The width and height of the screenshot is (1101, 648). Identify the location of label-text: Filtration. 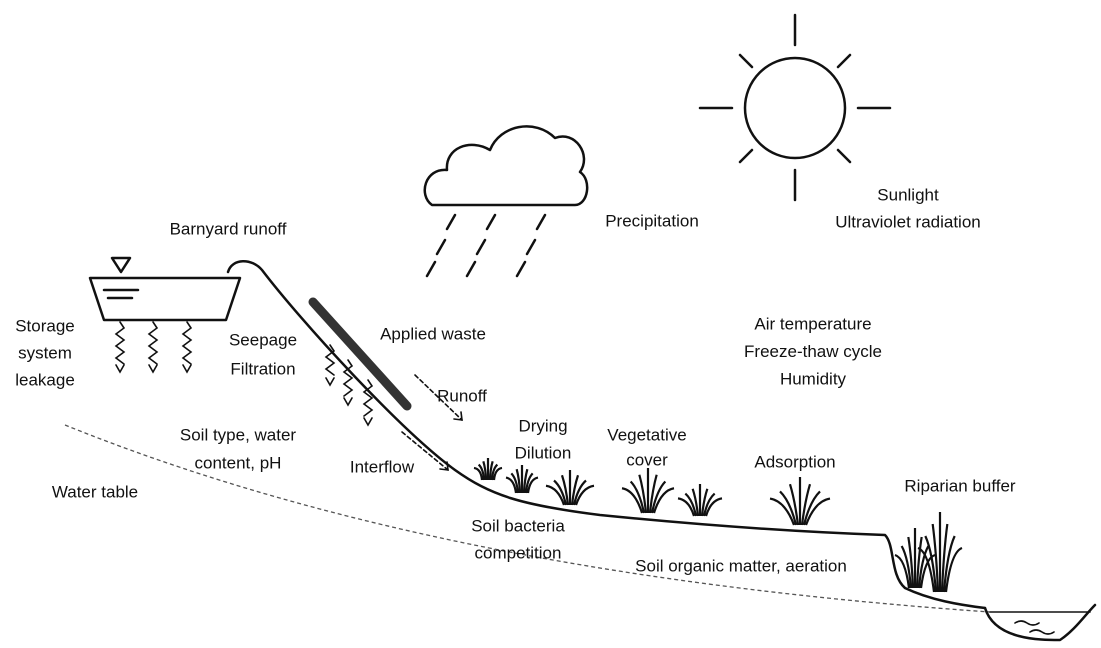
(262, 368).